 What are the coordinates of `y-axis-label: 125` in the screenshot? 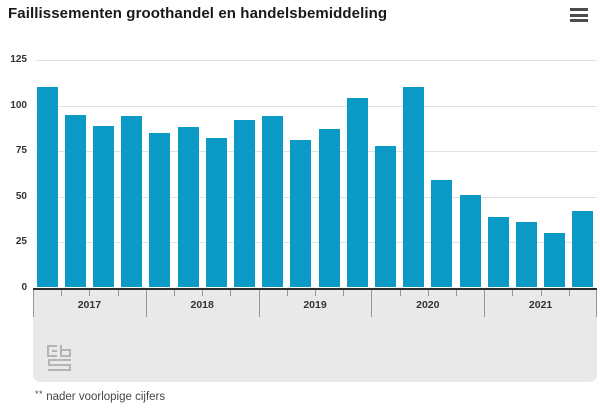 It's located at (18, 59).